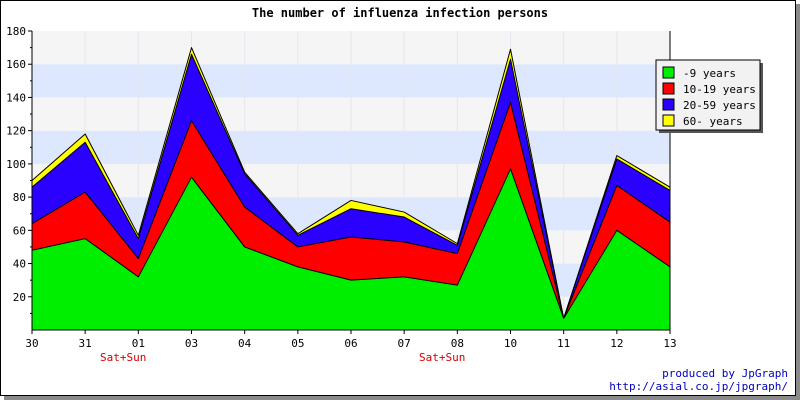 This screenshot has width=800, height=400. Describe the element at coordinates (698, 386) in the screenshot. I see `credit-link: http://asial.co.jp/jpgraph/` at that location.